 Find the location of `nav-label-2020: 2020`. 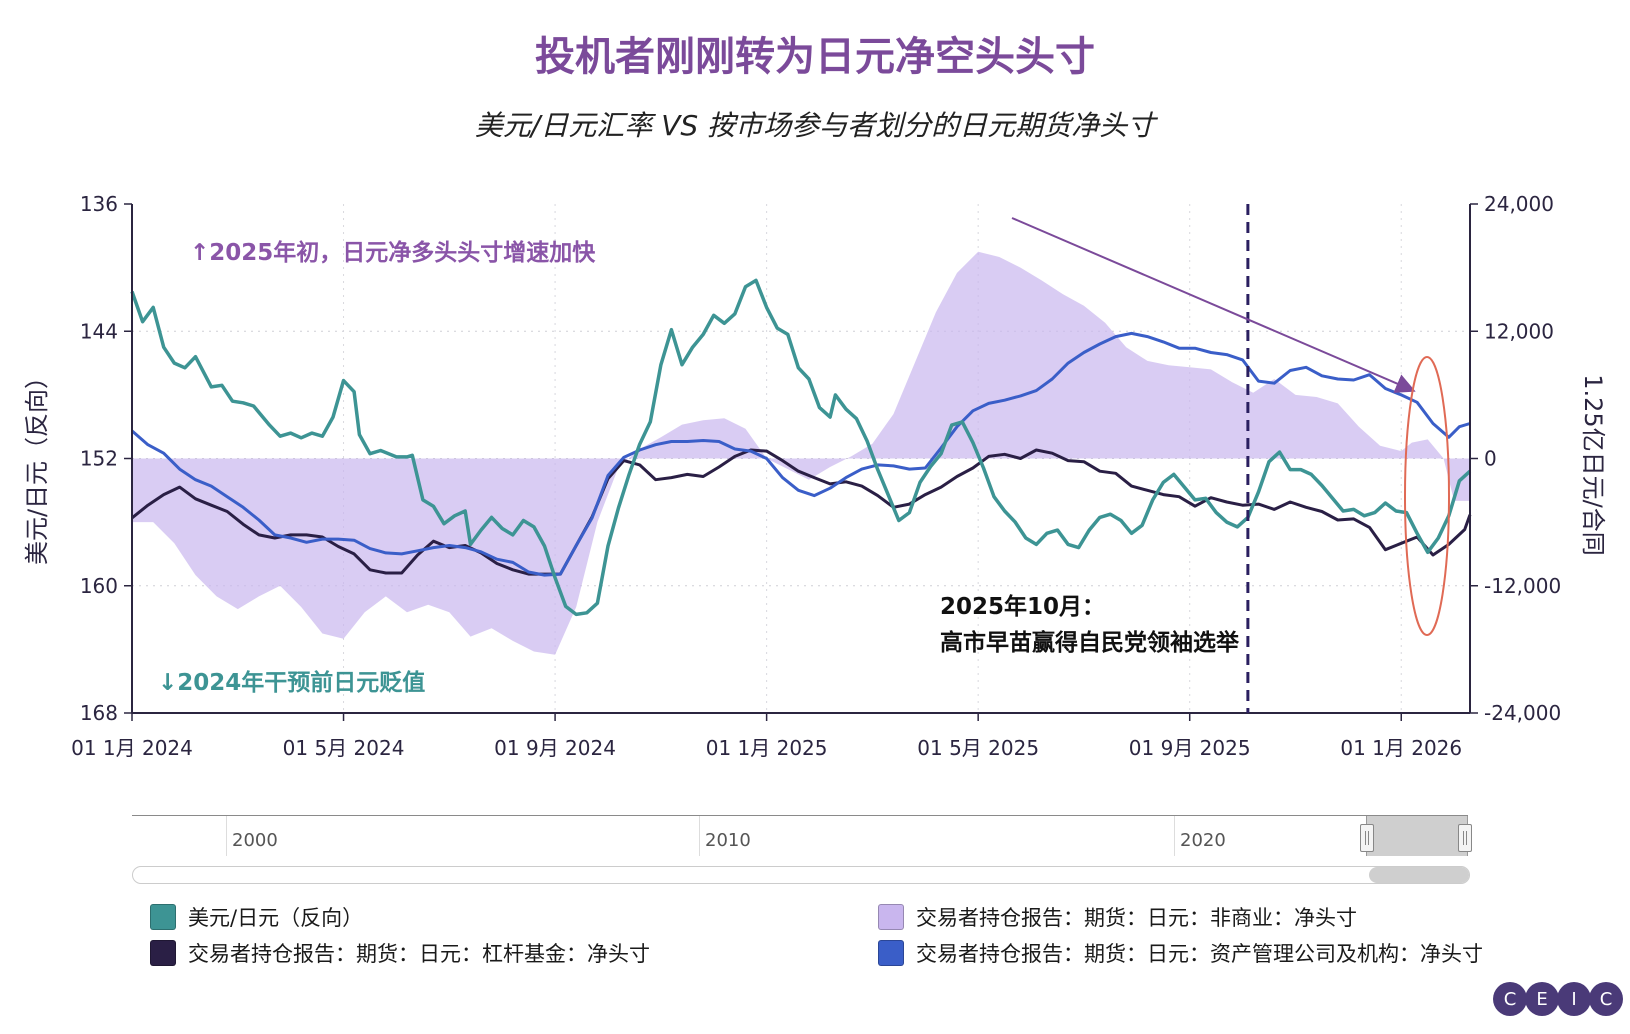

nav-label-2020: 2020 is located at coordinates (1203, 840).